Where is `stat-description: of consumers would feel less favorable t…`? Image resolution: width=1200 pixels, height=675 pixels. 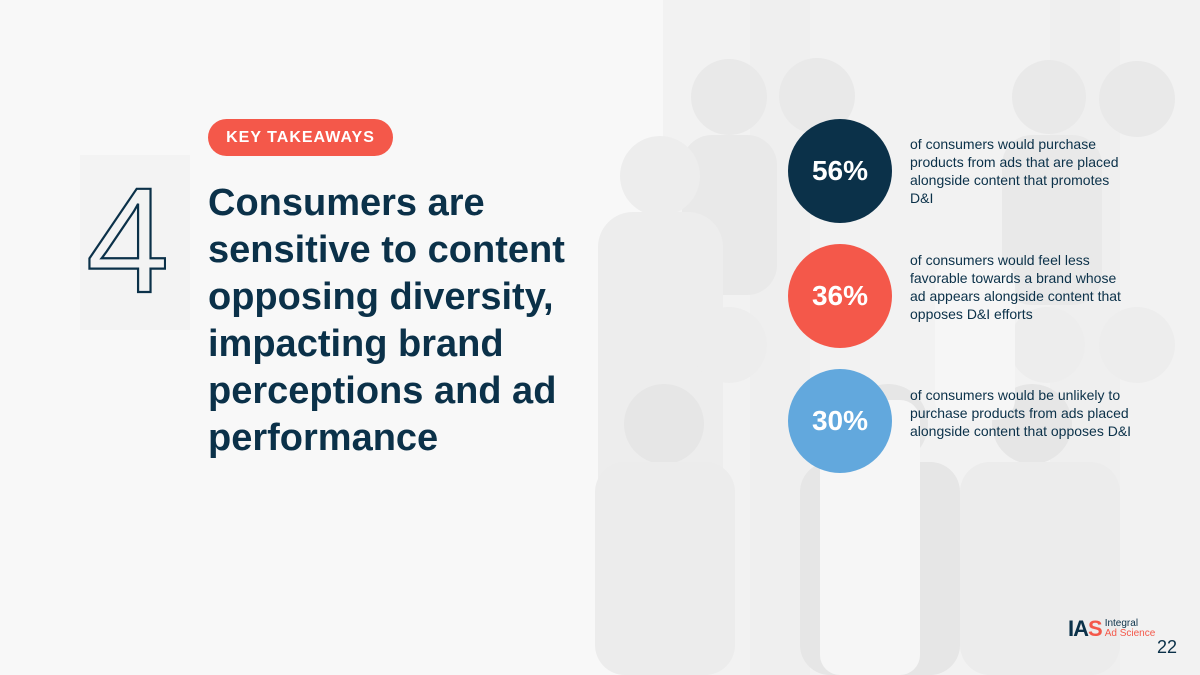 stat-description: of consumers would feel less favorable t… is located at coordinates (1015, 287).